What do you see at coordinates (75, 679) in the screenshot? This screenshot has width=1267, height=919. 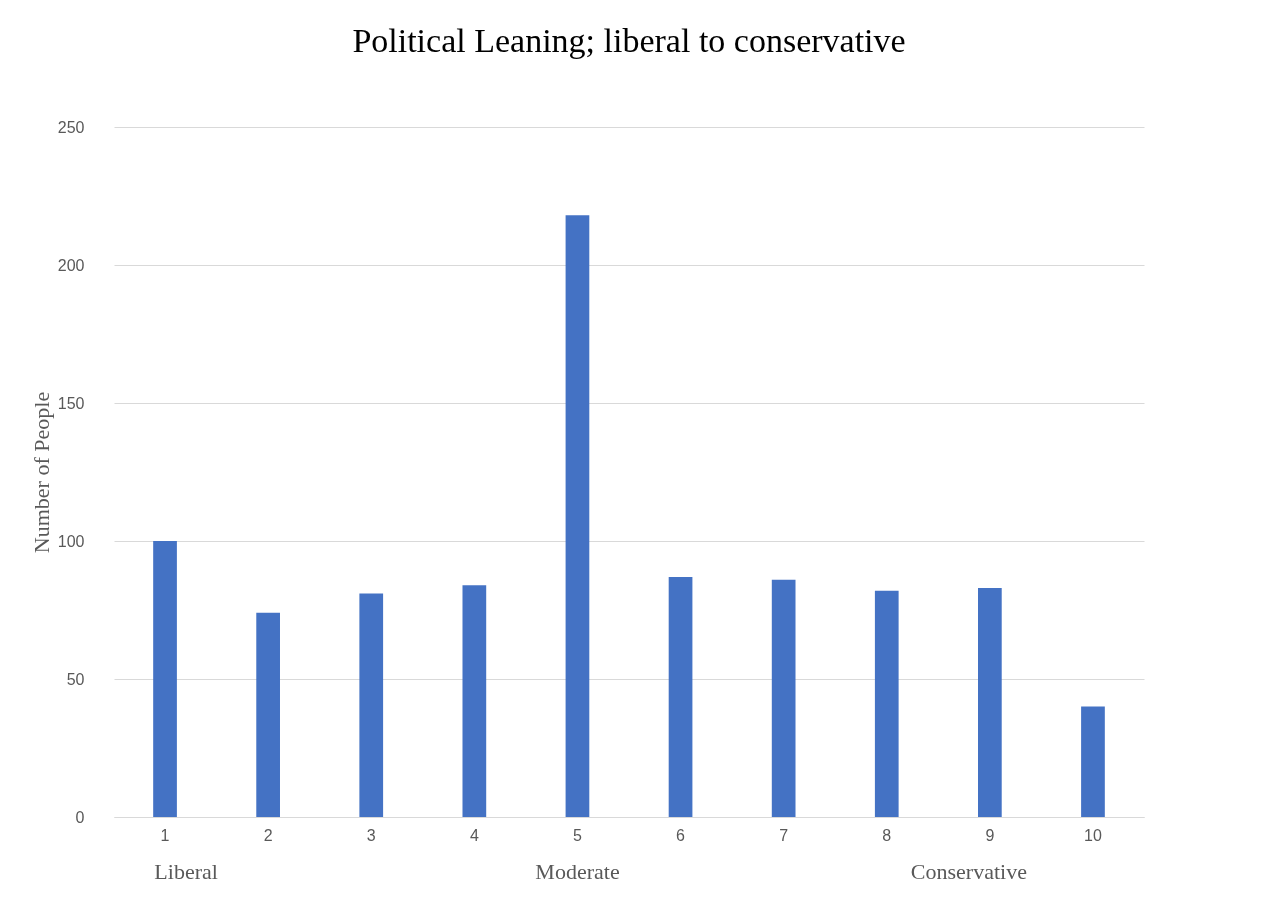 I see `y-tick-label: 50` at bounding box center [75, 679].